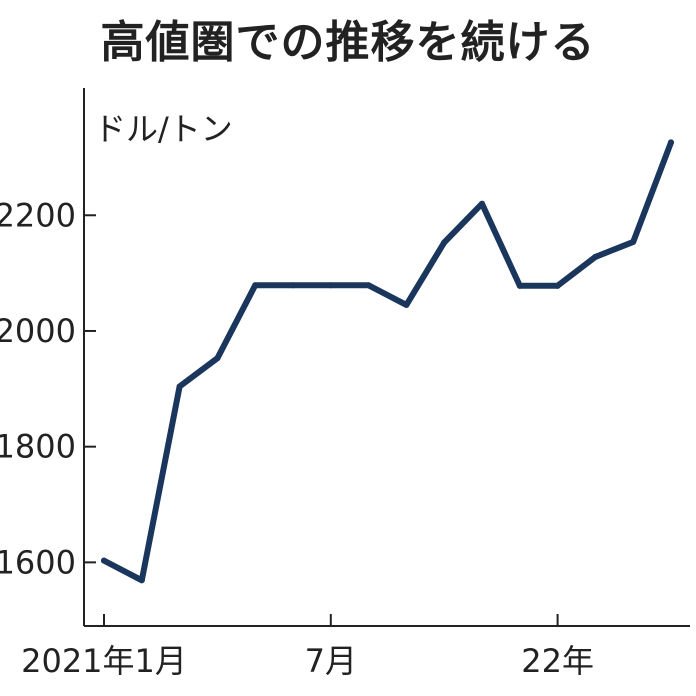 Image resolution: width=696 pixels, height=696 pixels. I want to click on x-tick-label: 2021年1月, so click(104, 661).